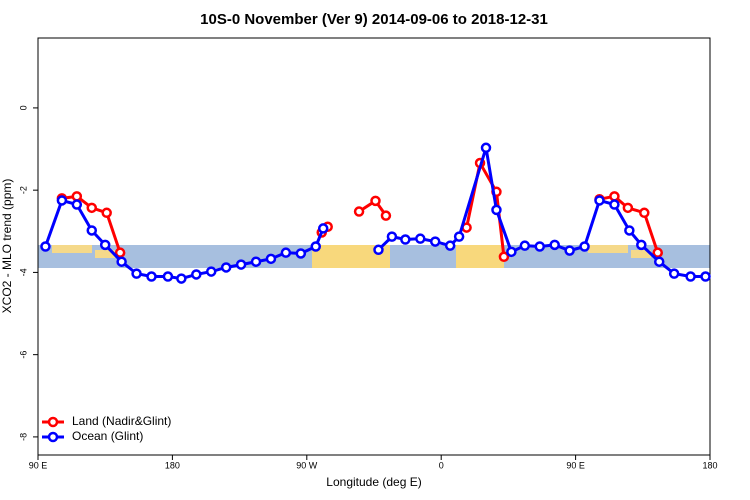 The height and width of the screenshot is (500, 750). Describe the element at coordinates (121, 421) in the screenshot. I see `legend-label: Land (Nadir&Glint)` at that location.